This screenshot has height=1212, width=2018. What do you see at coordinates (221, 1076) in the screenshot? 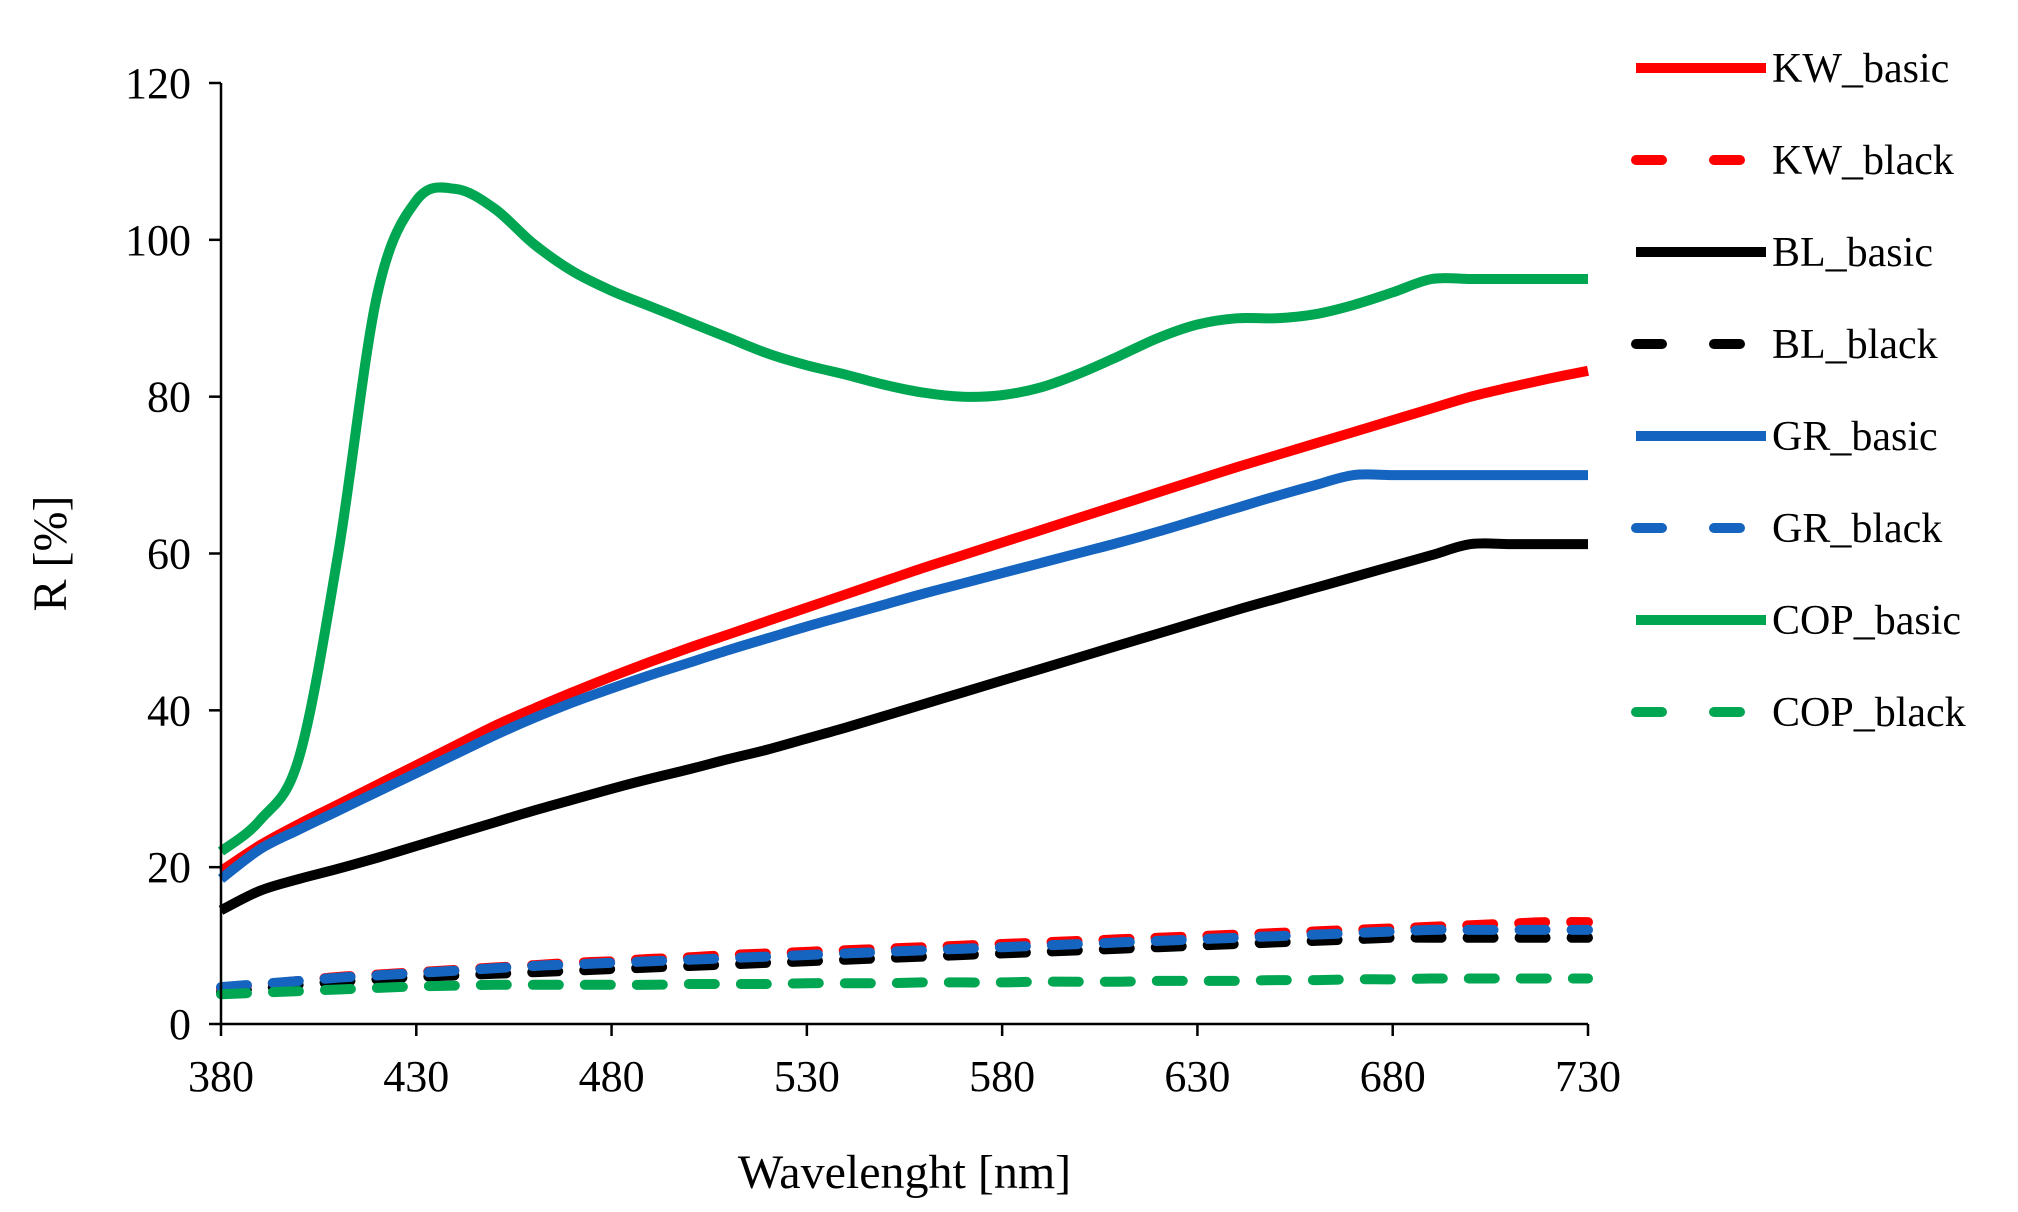
I see `x-tick-label: 380` at bounding box center [221, 1076].